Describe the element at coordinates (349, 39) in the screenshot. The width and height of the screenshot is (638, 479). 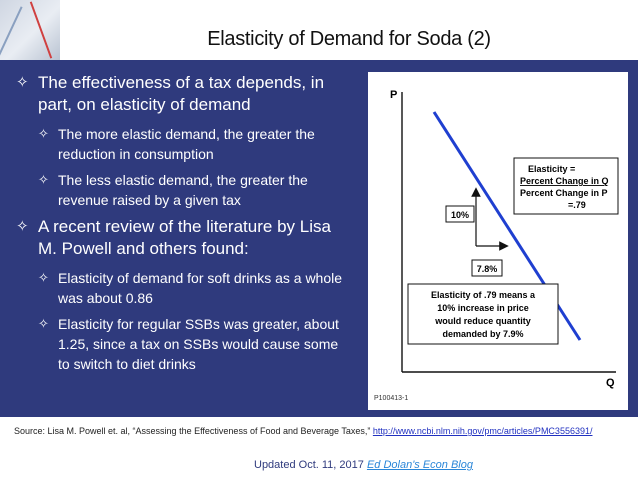
I see `slide-title: Elasticity of Demand for Soda (2)` at that location.